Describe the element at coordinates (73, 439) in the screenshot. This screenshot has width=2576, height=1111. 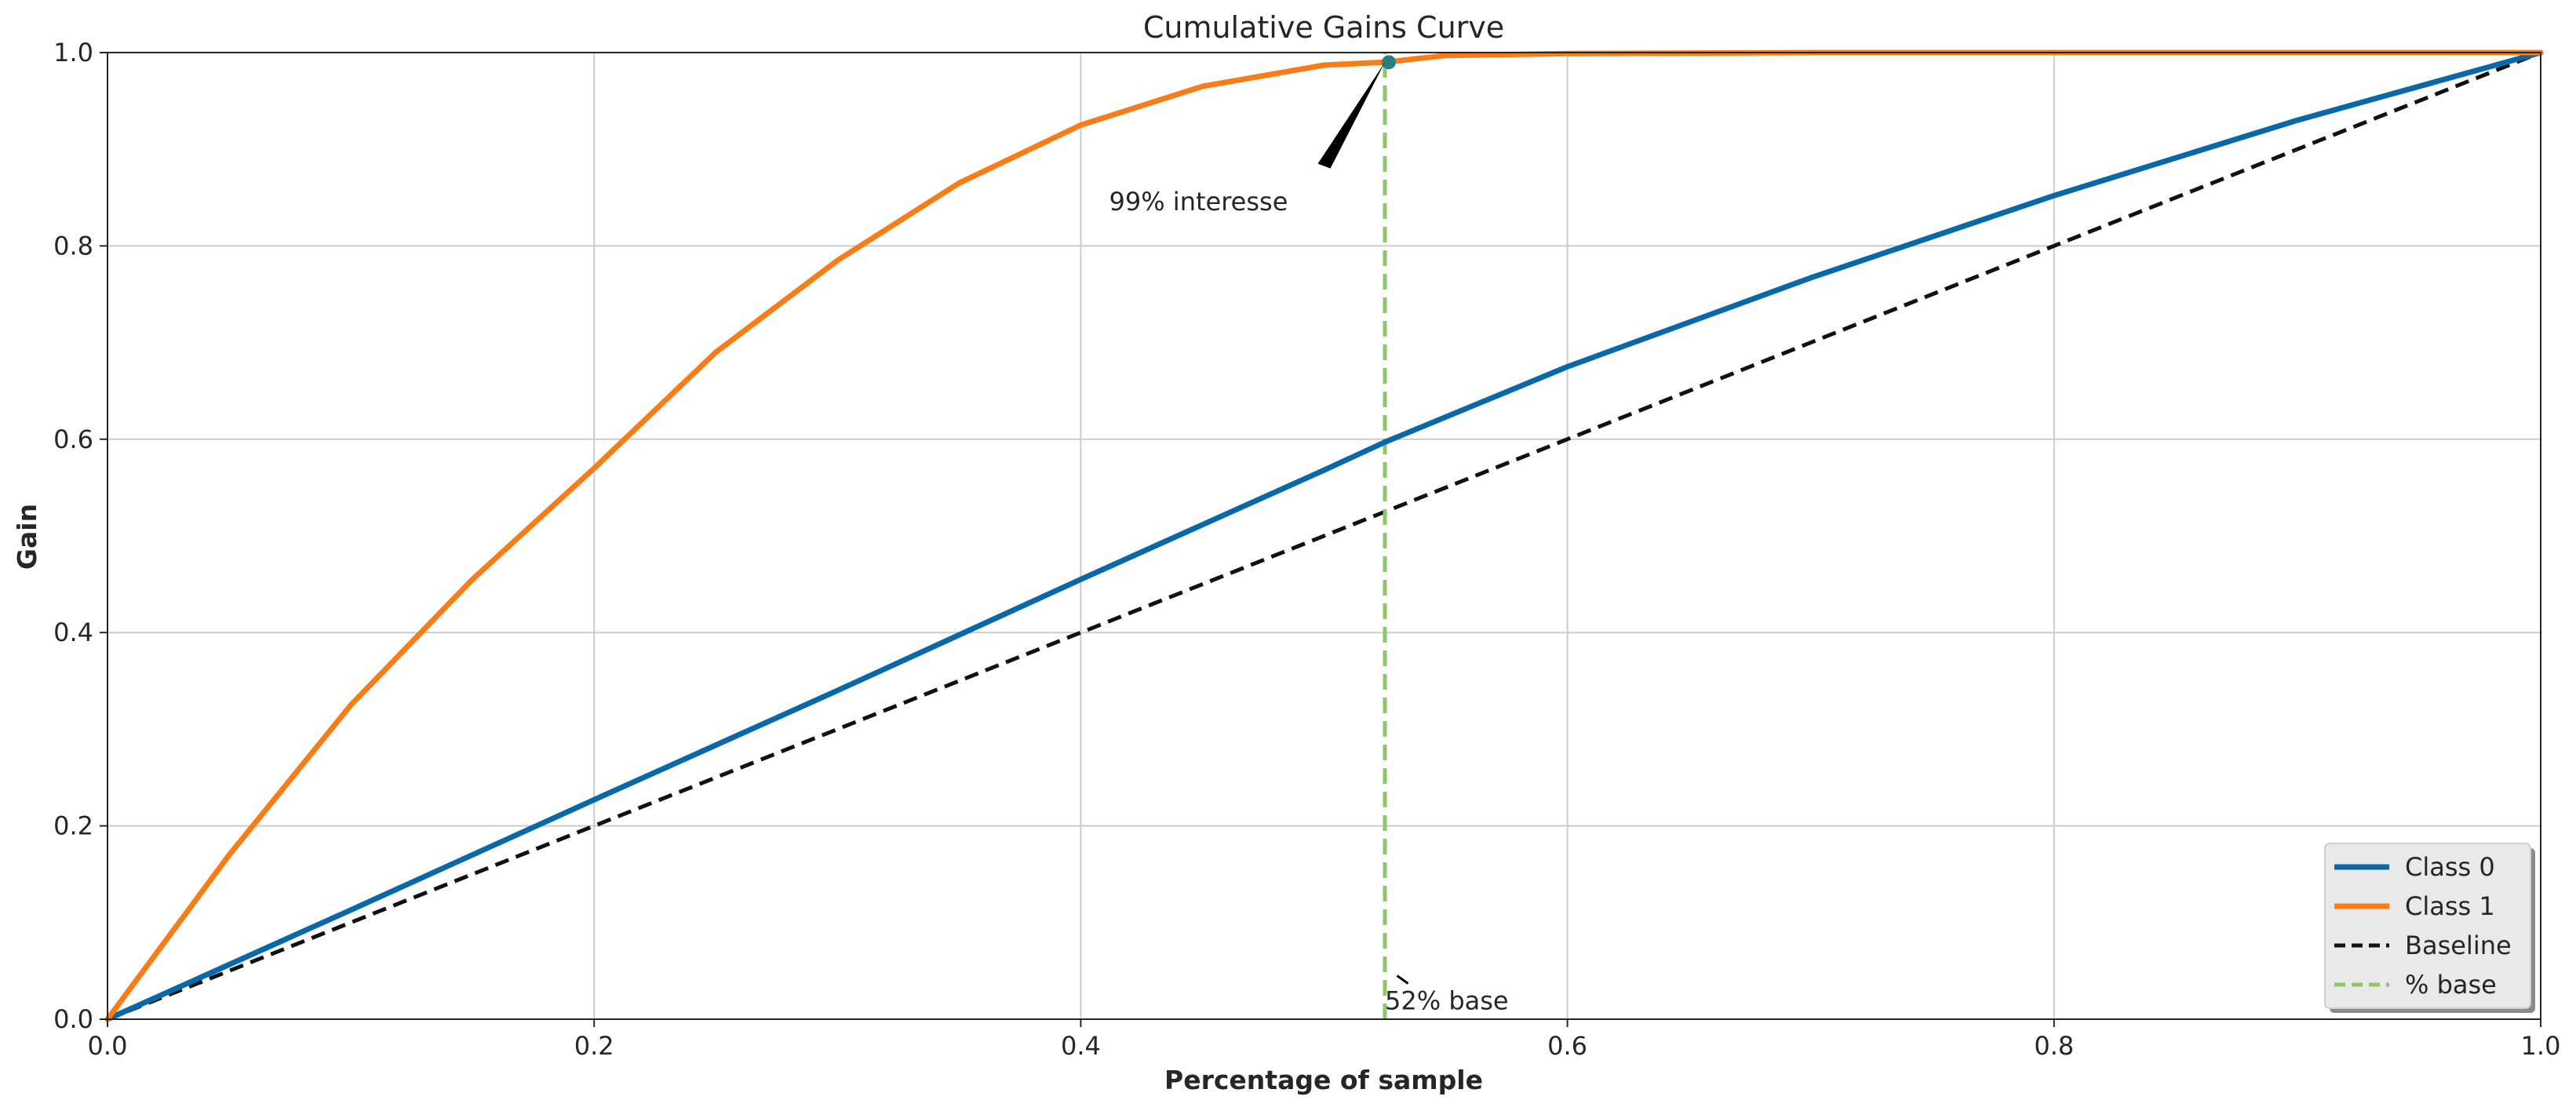
I see `y-tick-label: 0.6` at that location.